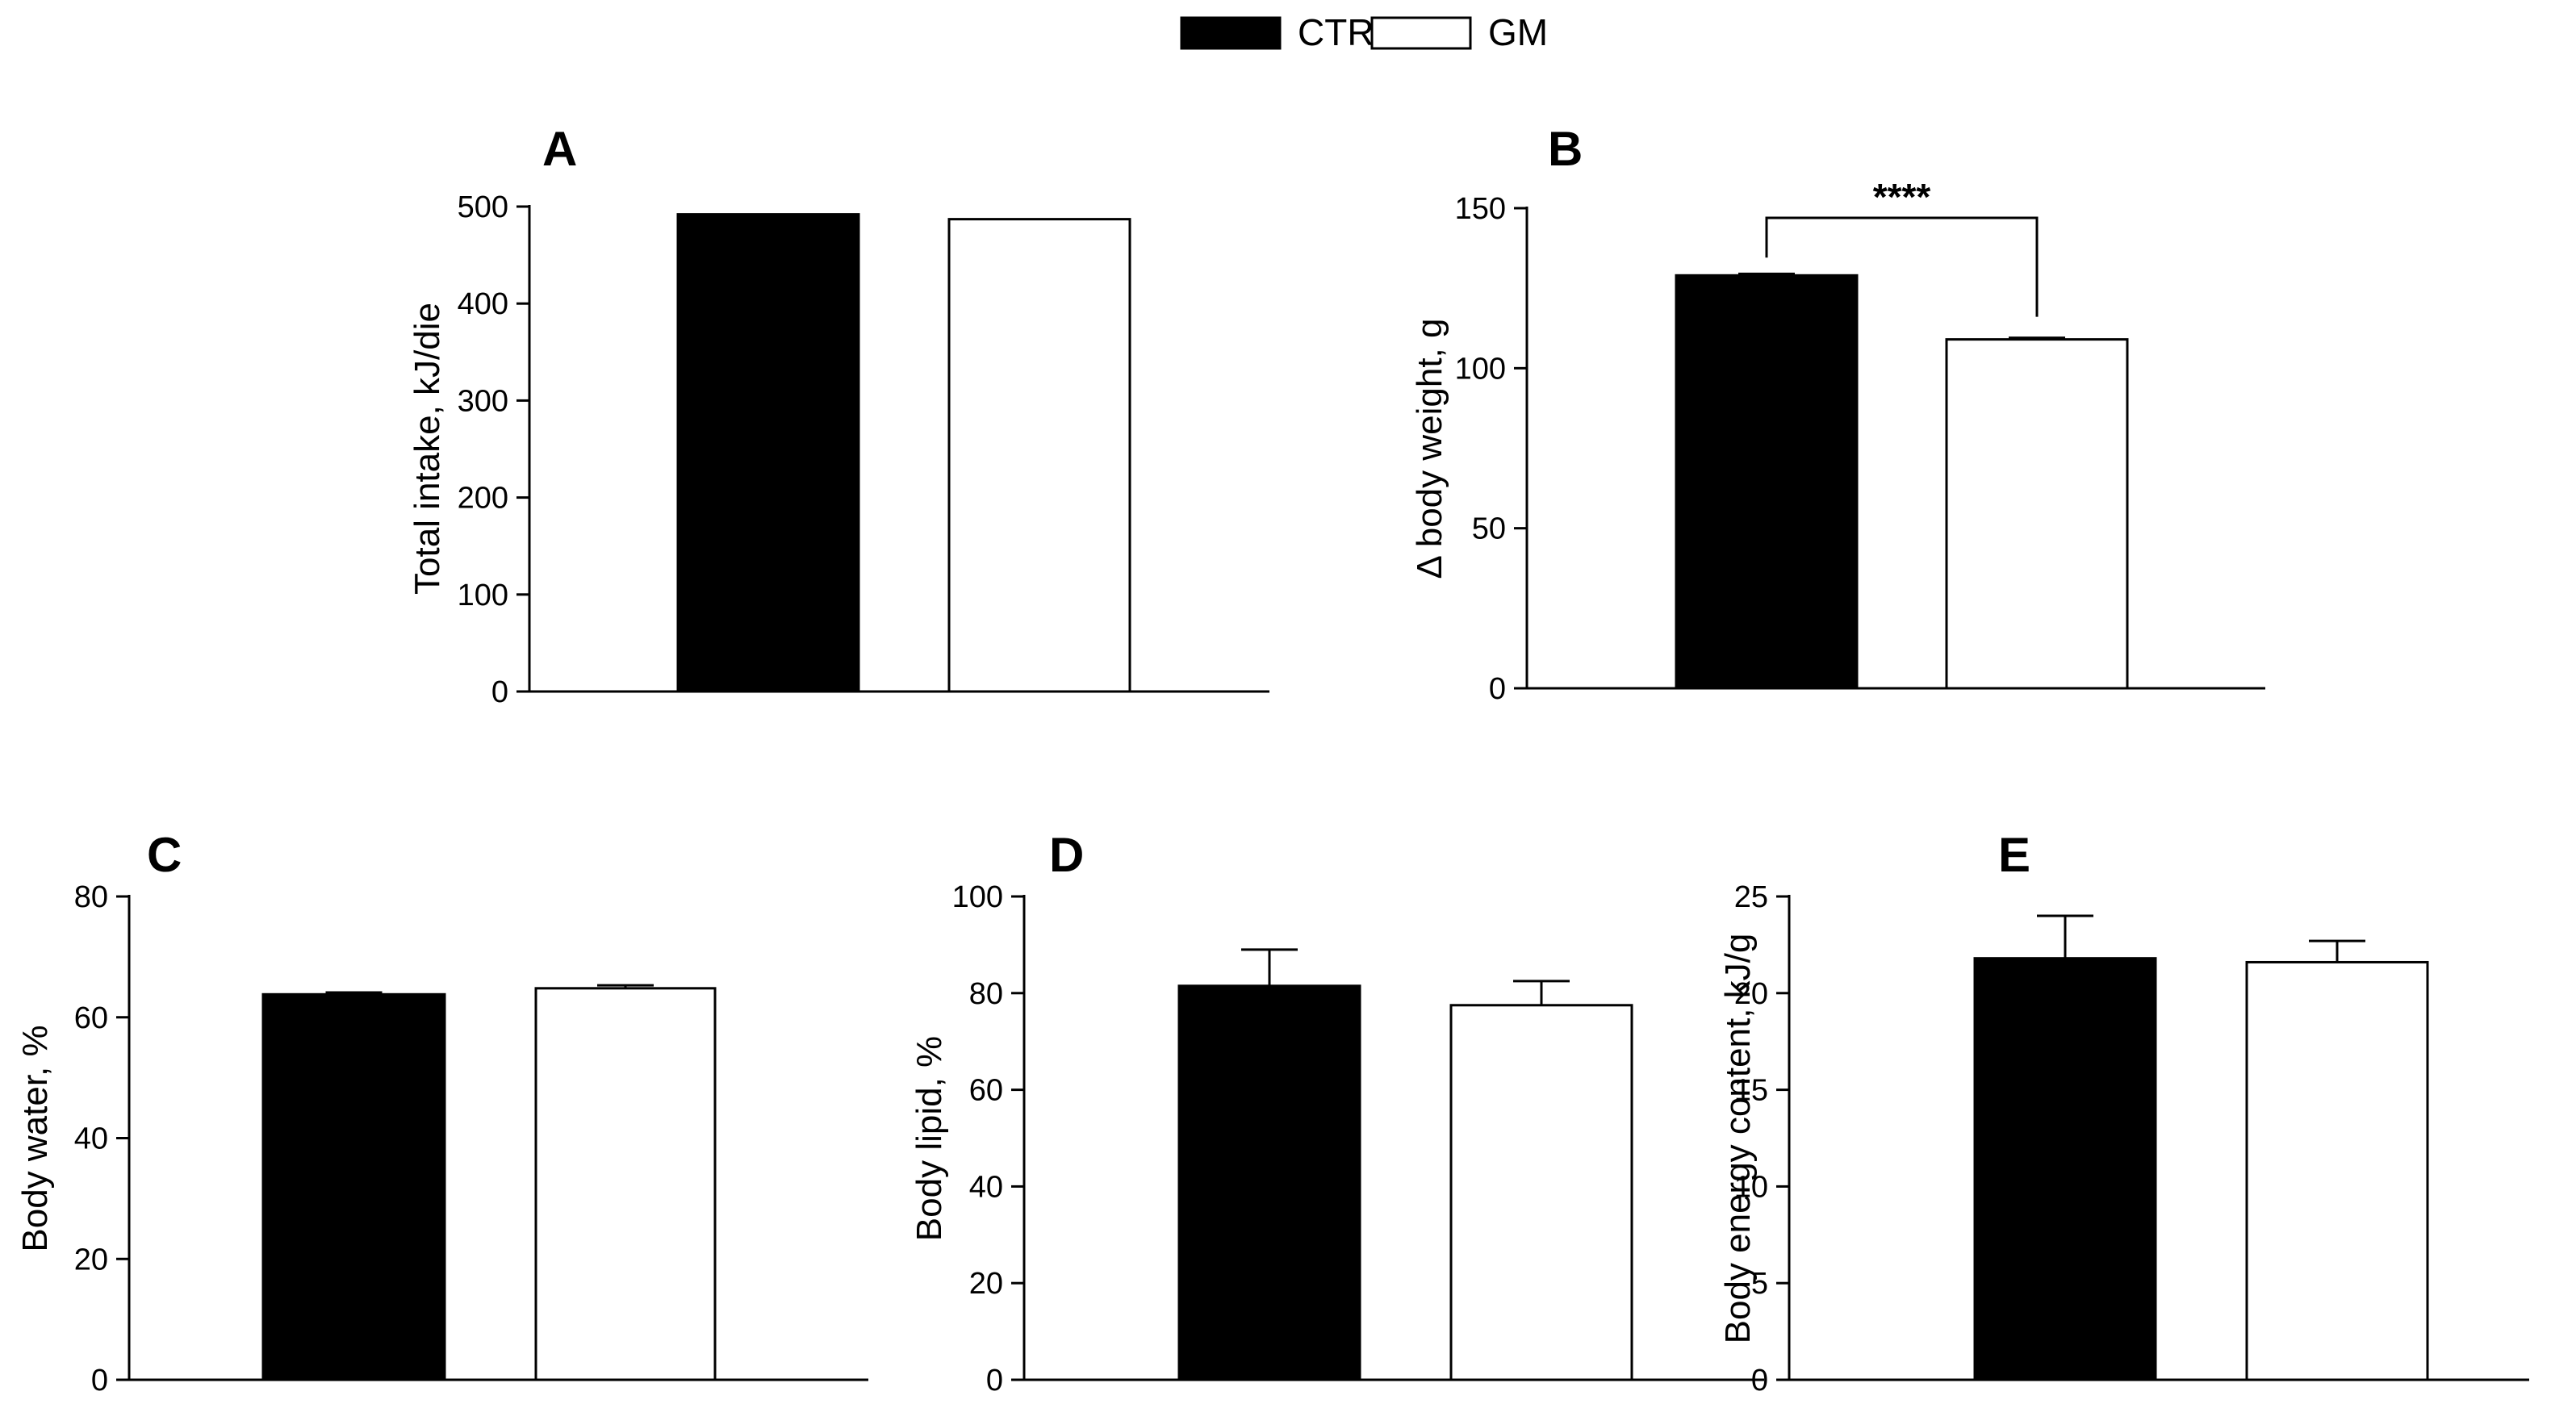 Image resolution: width=2576 pixels, height=1404 pixels. Describe the element at coordinates (483, 401) in the screenshot. I see `y-tick-label-a-300: 300` at that location.